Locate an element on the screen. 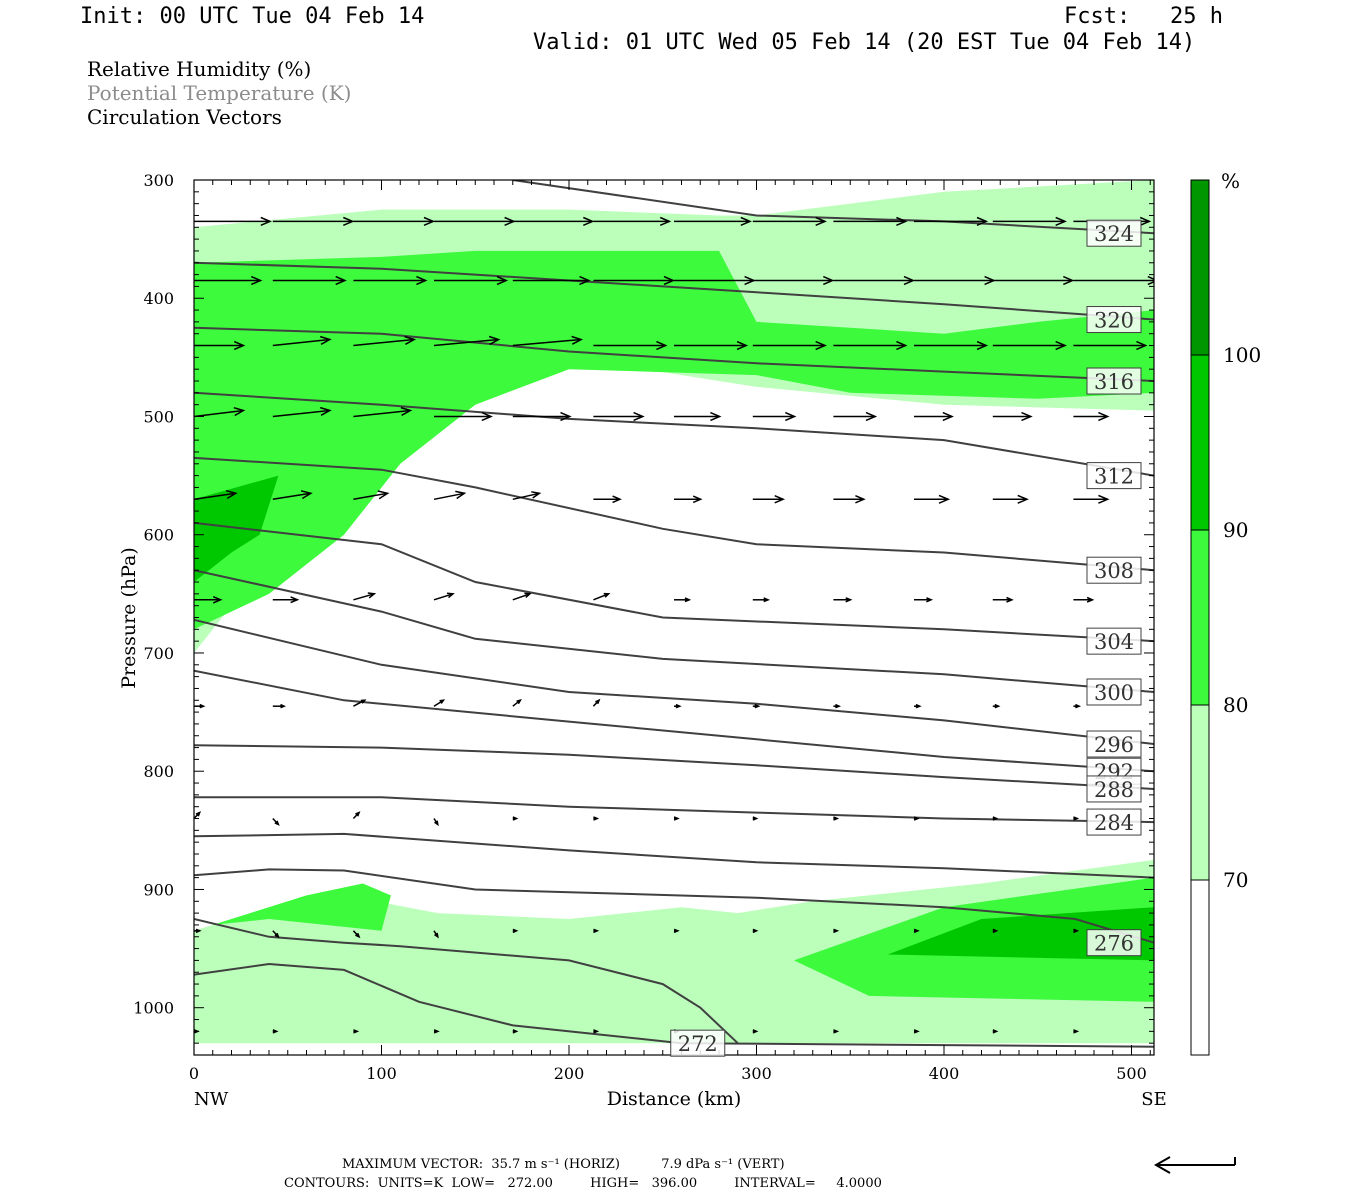 Image resolution: width=1350 pixels, height=1200 pixels. x-tick-label-100: 100 is located at coordinates (381, 1073).